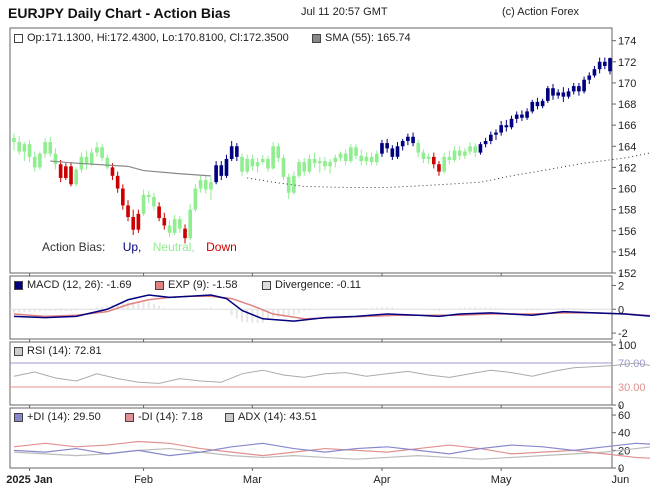 The width and height of the screenshot is (650, 489). I want to click on x-tick-label: Feb, so click(143, 480).